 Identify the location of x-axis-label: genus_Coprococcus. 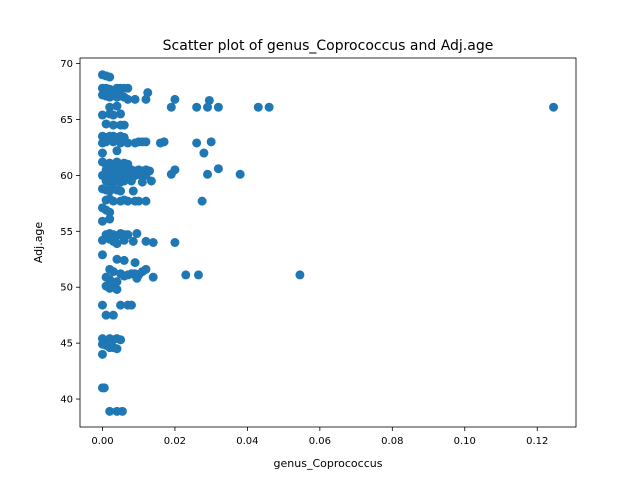
(328, 463).